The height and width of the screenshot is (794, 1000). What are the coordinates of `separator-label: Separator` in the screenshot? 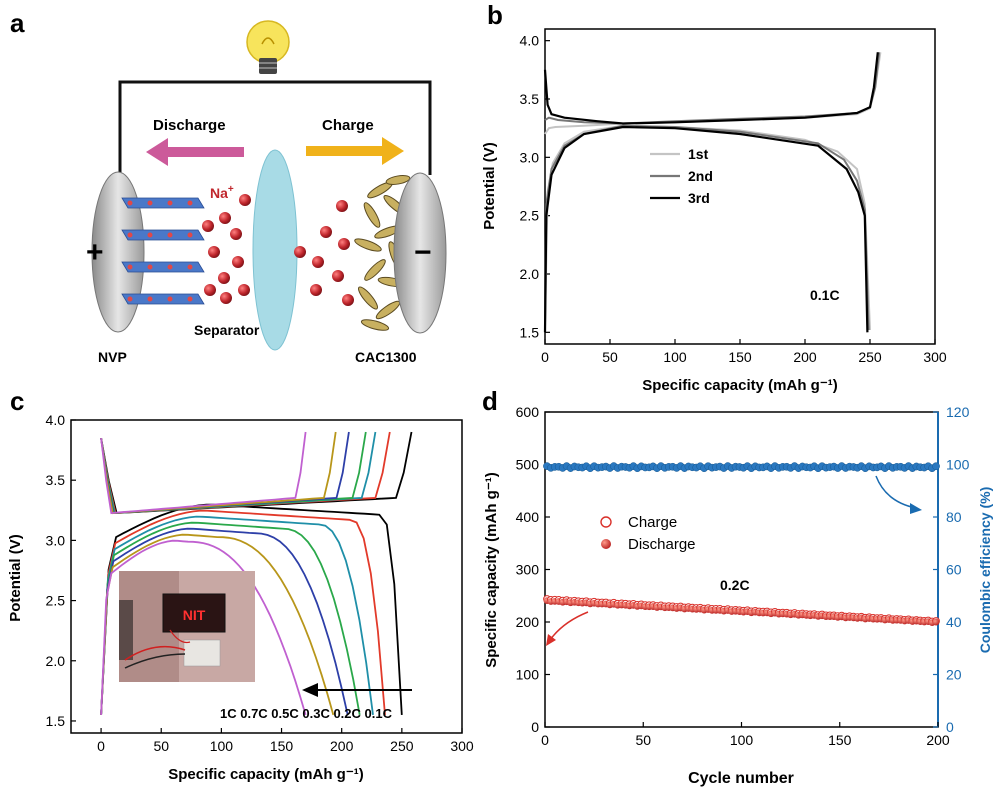 It's located at (227, 330).